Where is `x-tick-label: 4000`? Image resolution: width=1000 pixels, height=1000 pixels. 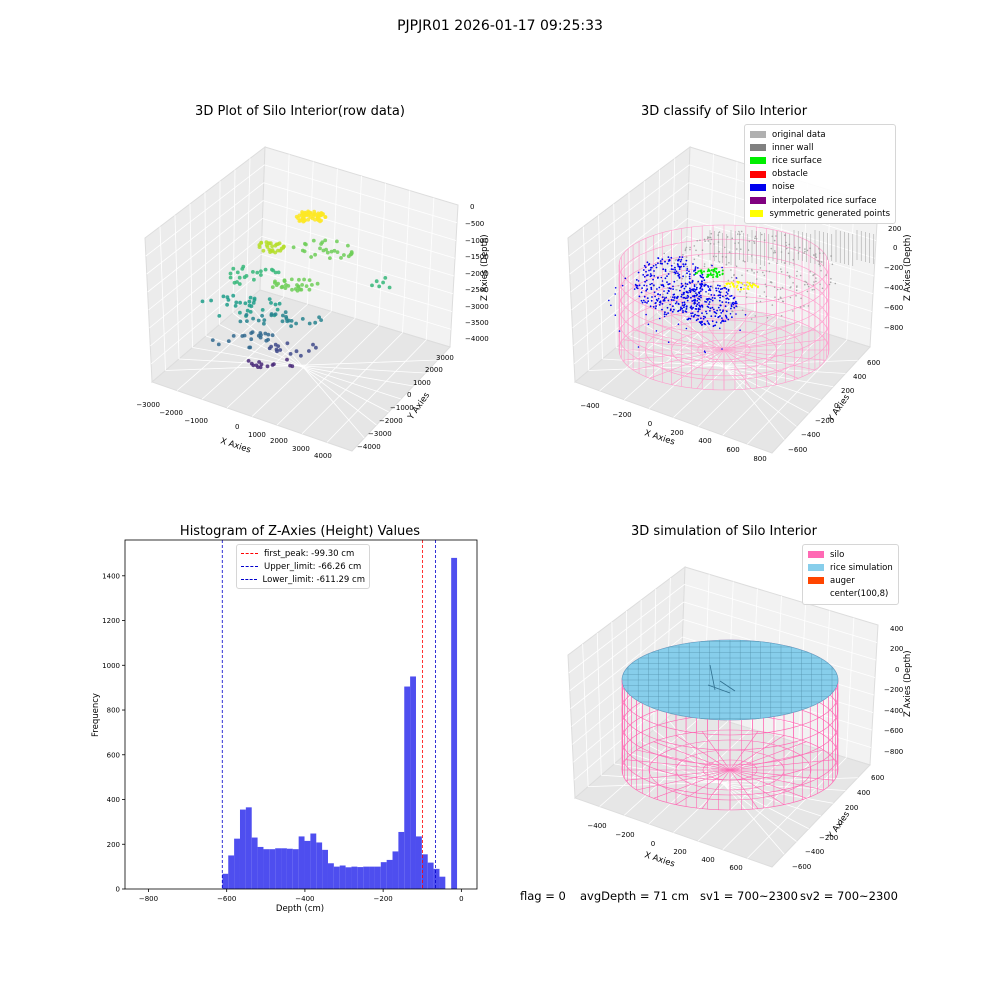 x-tick-label: 4000 is located at coordinates (323, 456).